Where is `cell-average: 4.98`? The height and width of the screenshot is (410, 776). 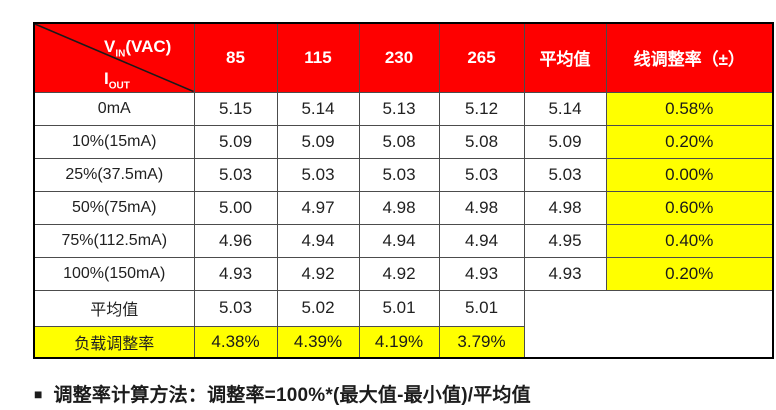 cell-average: 4.98 is located at coordinates (565, 207).